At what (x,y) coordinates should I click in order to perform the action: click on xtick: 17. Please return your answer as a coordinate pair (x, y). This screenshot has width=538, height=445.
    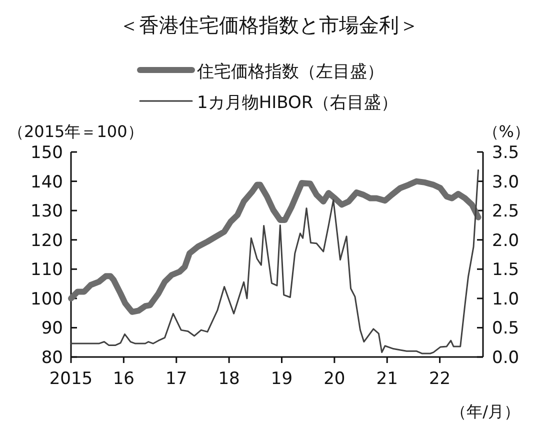
    Looking at the image, I should click on (177, 379).